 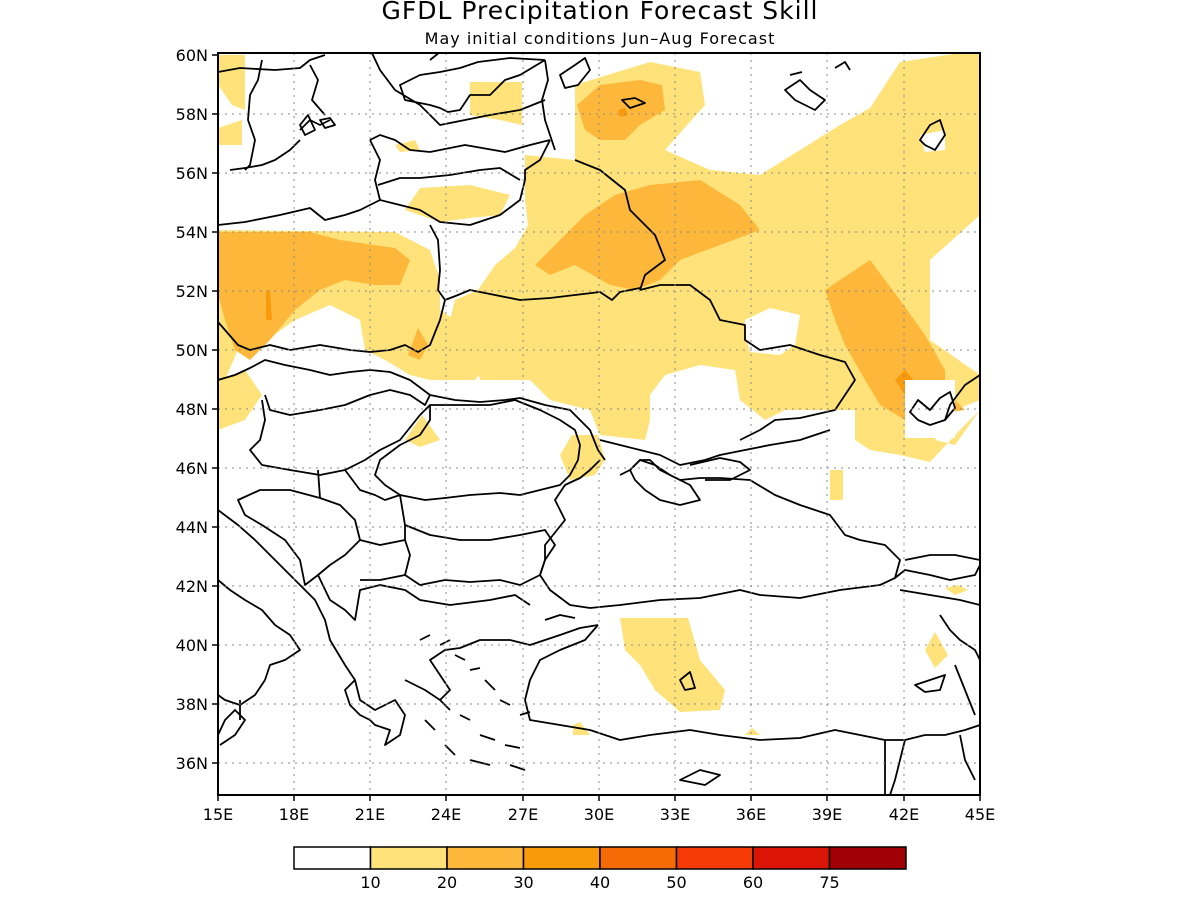 I want to click on lat-label: 58N, so click(x=192, y=114).